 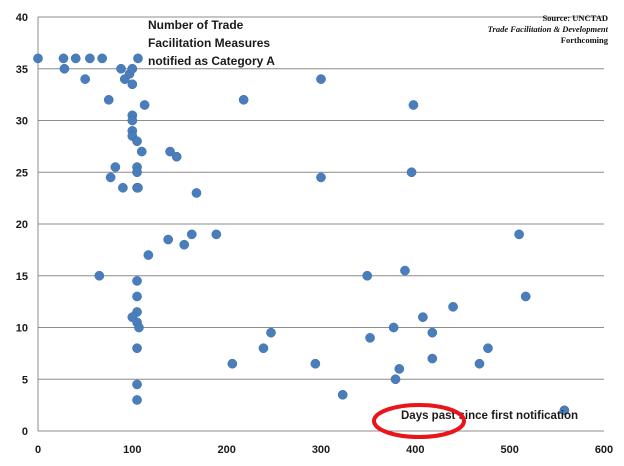 What do you see at coordinates (196, 25) in the screenshot?
I see `chart-title-line-1: Number of Trade` at bounding box center [196, 25].